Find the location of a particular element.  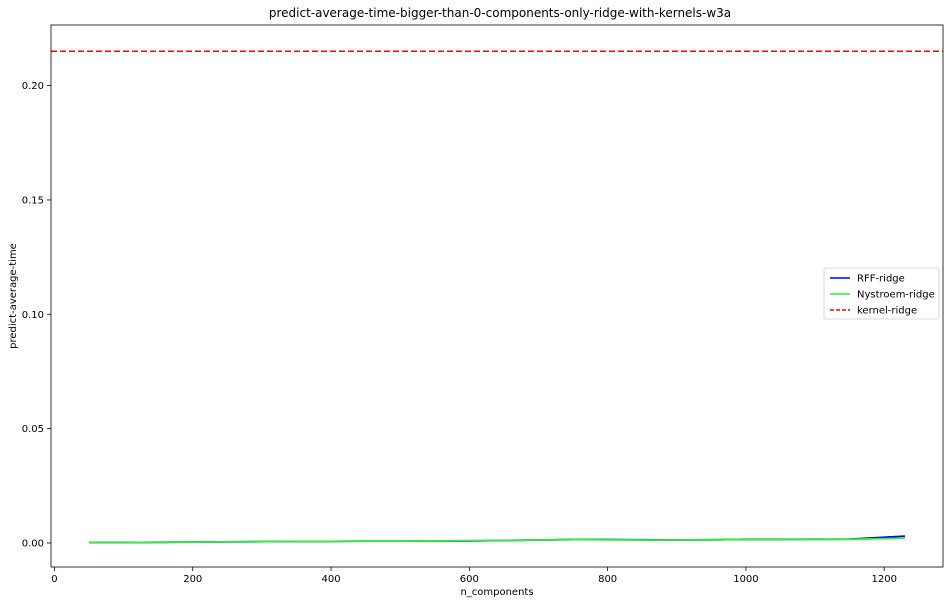

legend-label-Nystroem-ridge: Nystroem-ridge is located at coordinates (896, 295).